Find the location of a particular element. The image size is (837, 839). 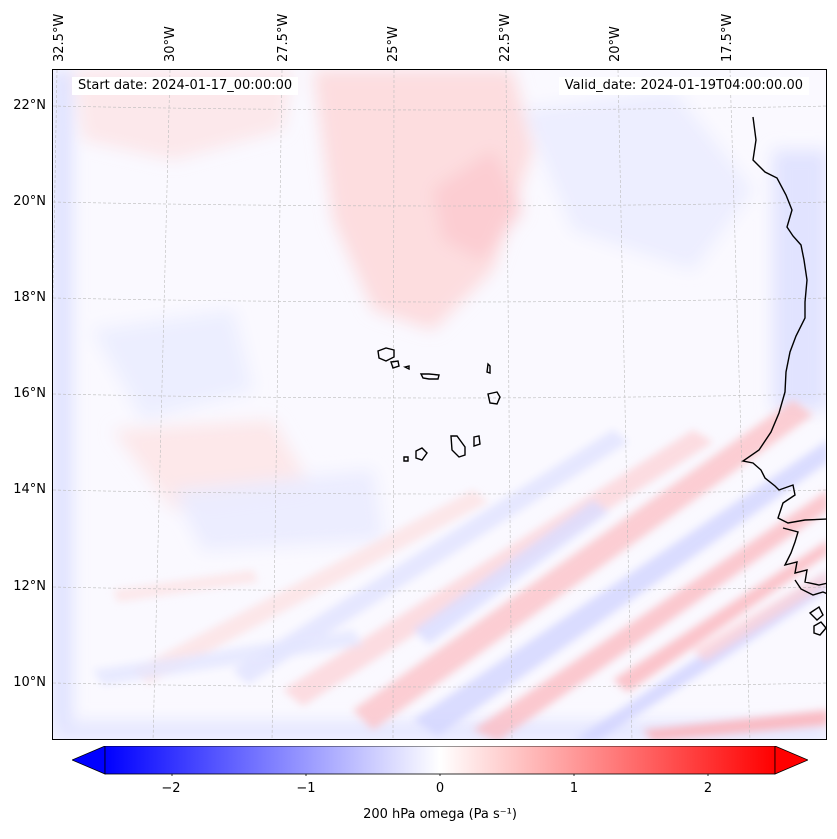

cape-verde-islands is located at coordinates (439, 404).